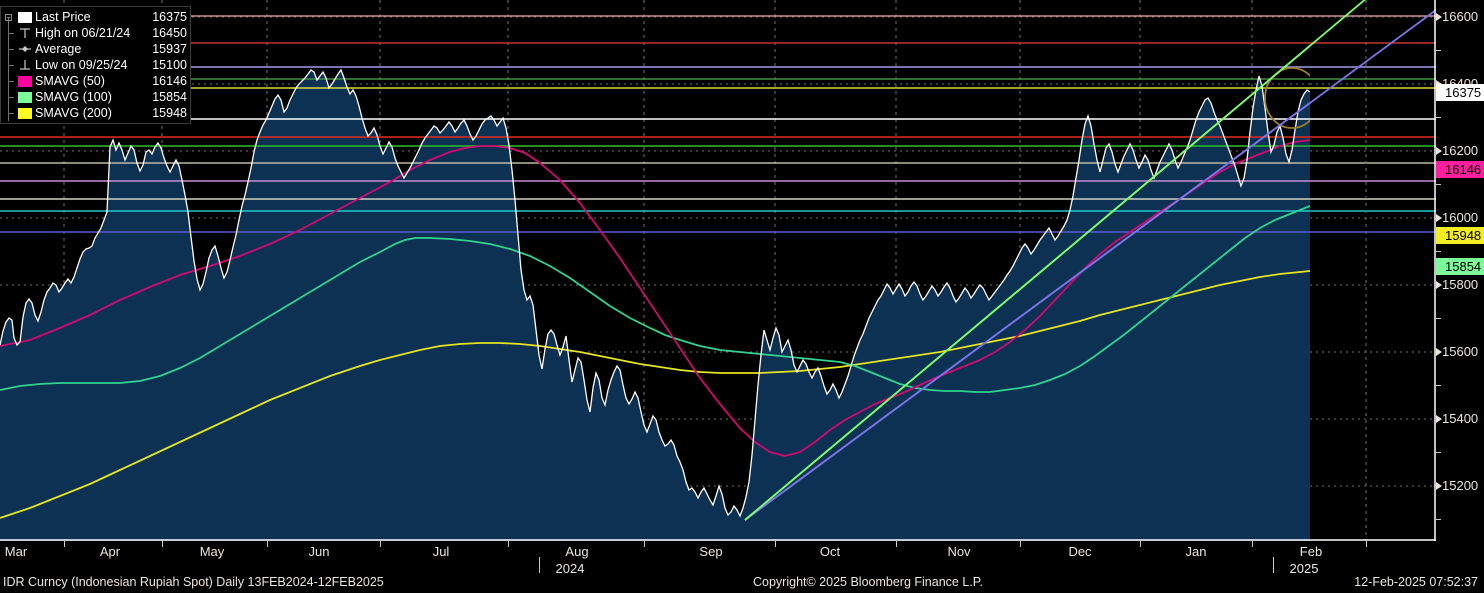 This screenshot has width=1484, height=593. I want to click on legend-high: High on 06/21/24 16450, so click(95, 33).